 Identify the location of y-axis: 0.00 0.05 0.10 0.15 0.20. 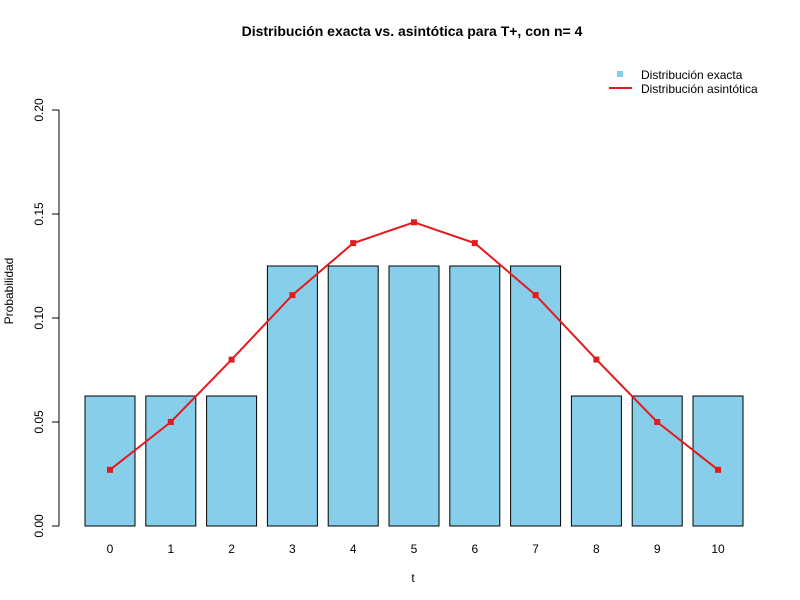
(46, 318).